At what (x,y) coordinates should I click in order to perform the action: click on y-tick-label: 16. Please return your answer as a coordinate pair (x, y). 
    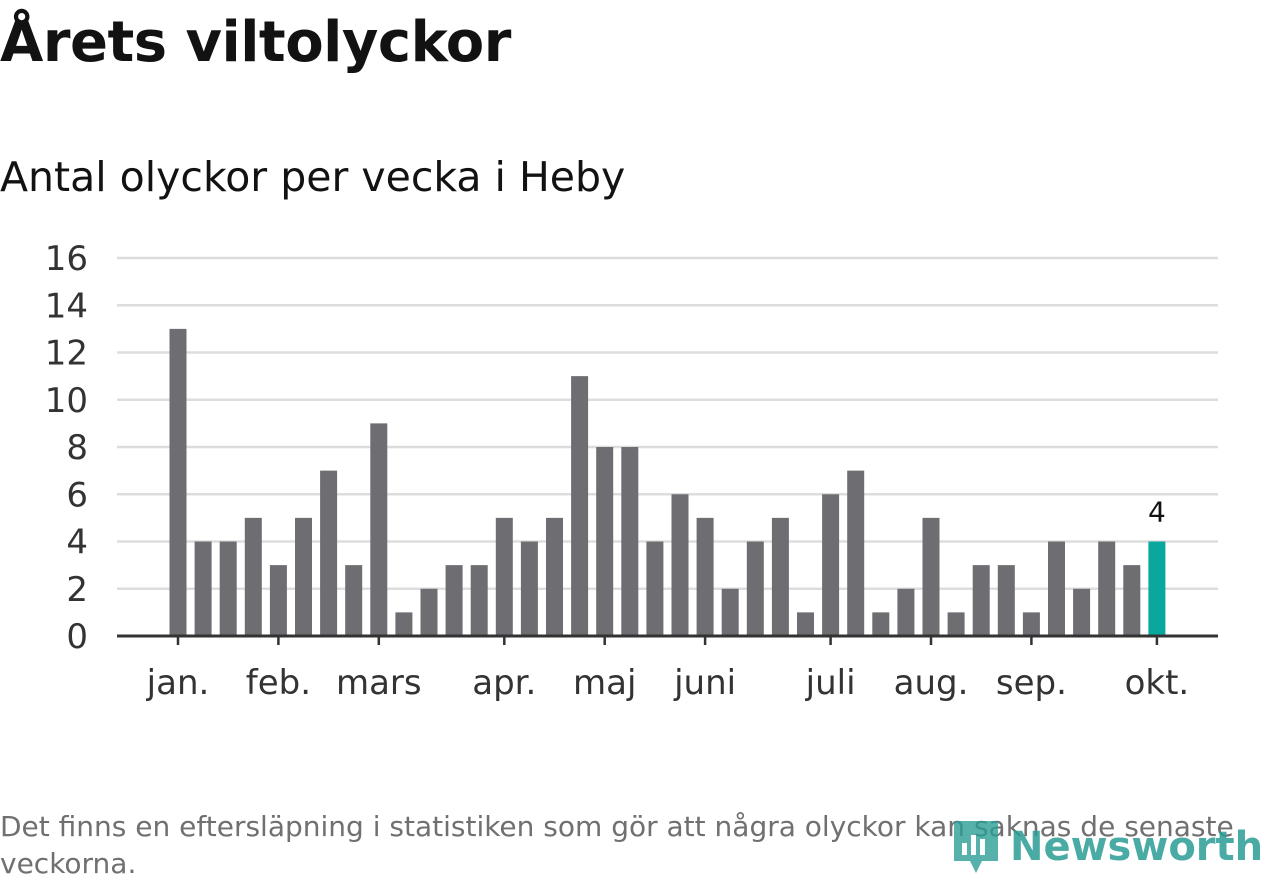
    Looking at the image, I should click on (66, 259).